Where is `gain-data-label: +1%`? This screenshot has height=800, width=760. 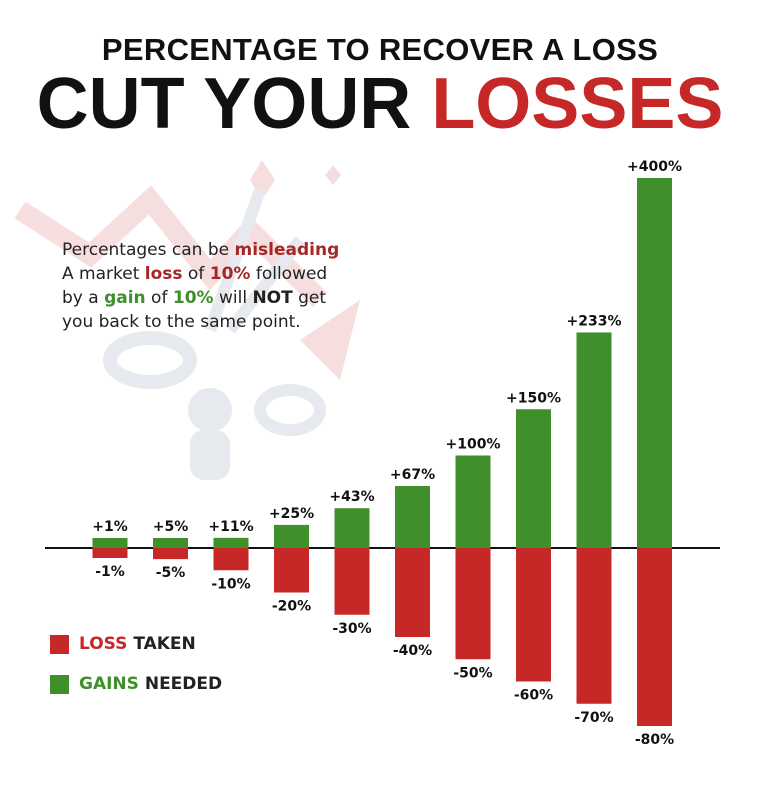
gain-data-label: +1% is located at coordinates (110, 527).